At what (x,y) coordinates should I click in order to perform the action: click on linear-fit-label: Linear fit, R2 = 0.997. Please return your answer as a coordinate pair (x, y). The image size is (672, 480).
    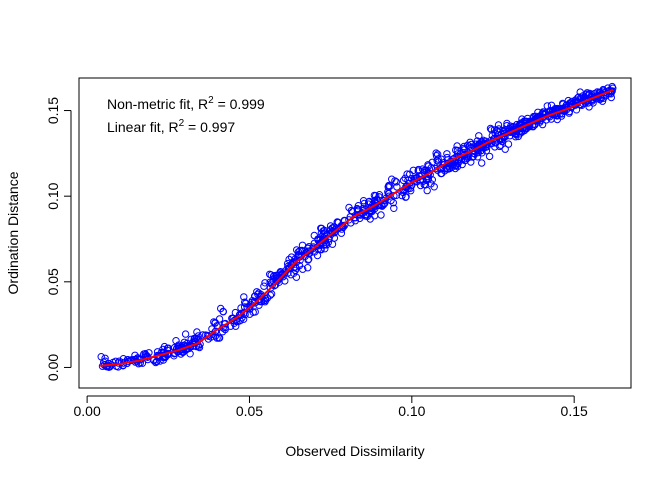
    Looking at the image, I should click on (171, 126).